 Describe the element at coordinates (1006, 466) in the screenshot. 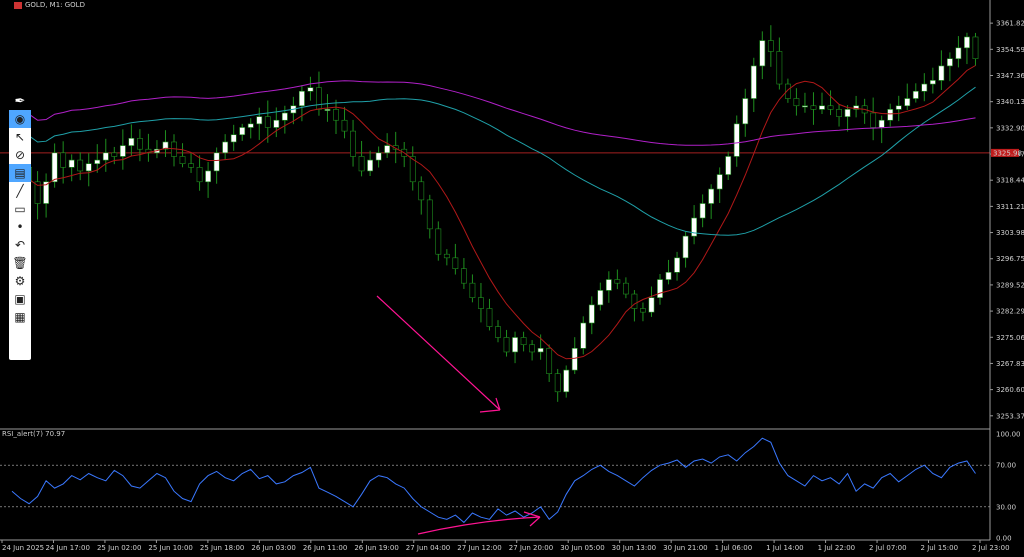

I see `rsi-level-label: 70.00` at that location.